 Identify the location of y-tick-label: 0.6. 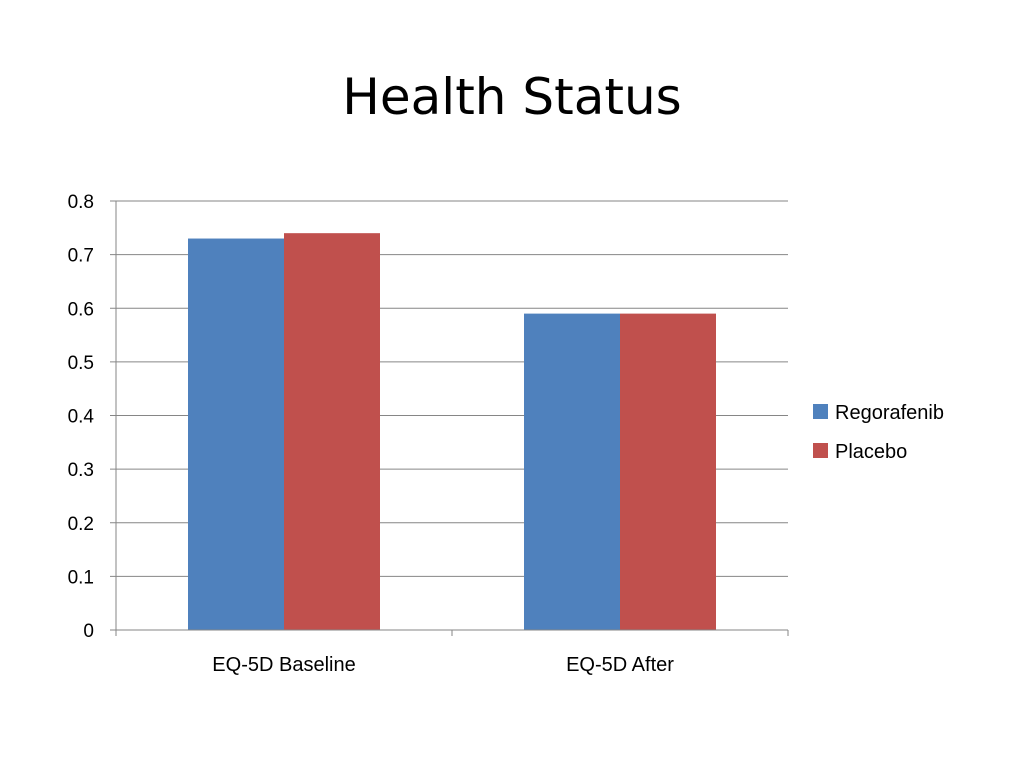
(81, 309).